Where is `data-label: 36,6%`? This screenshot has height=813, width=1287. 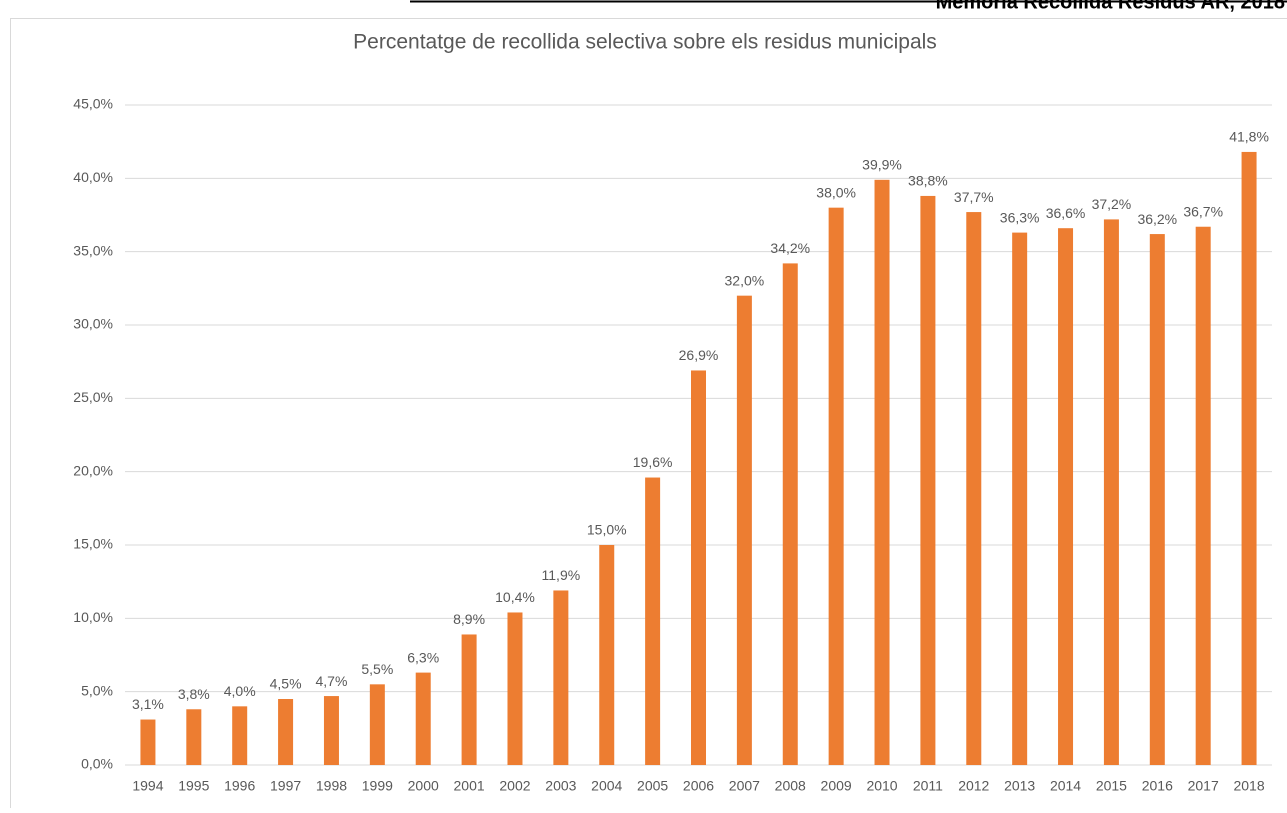 data-label: 36,6% is located at coordinates (1066, 213).